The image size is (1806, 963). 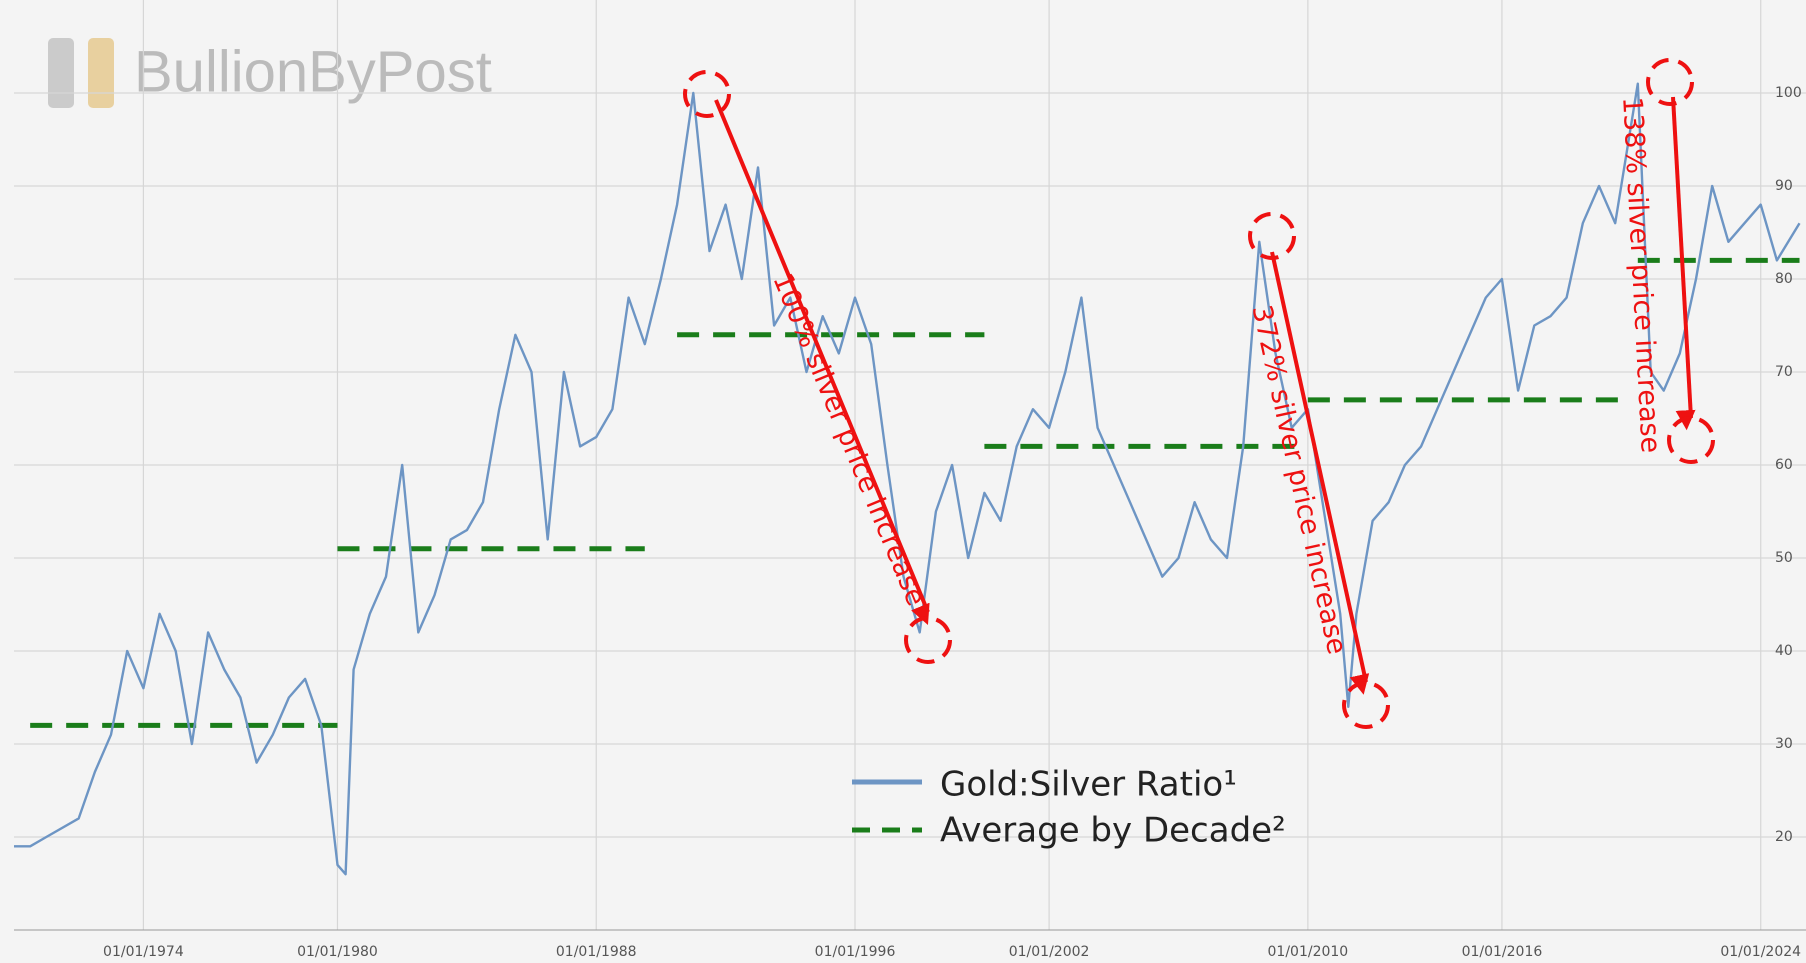 I want to click on y-tick-label: 30, so click(x=1784, y=744).